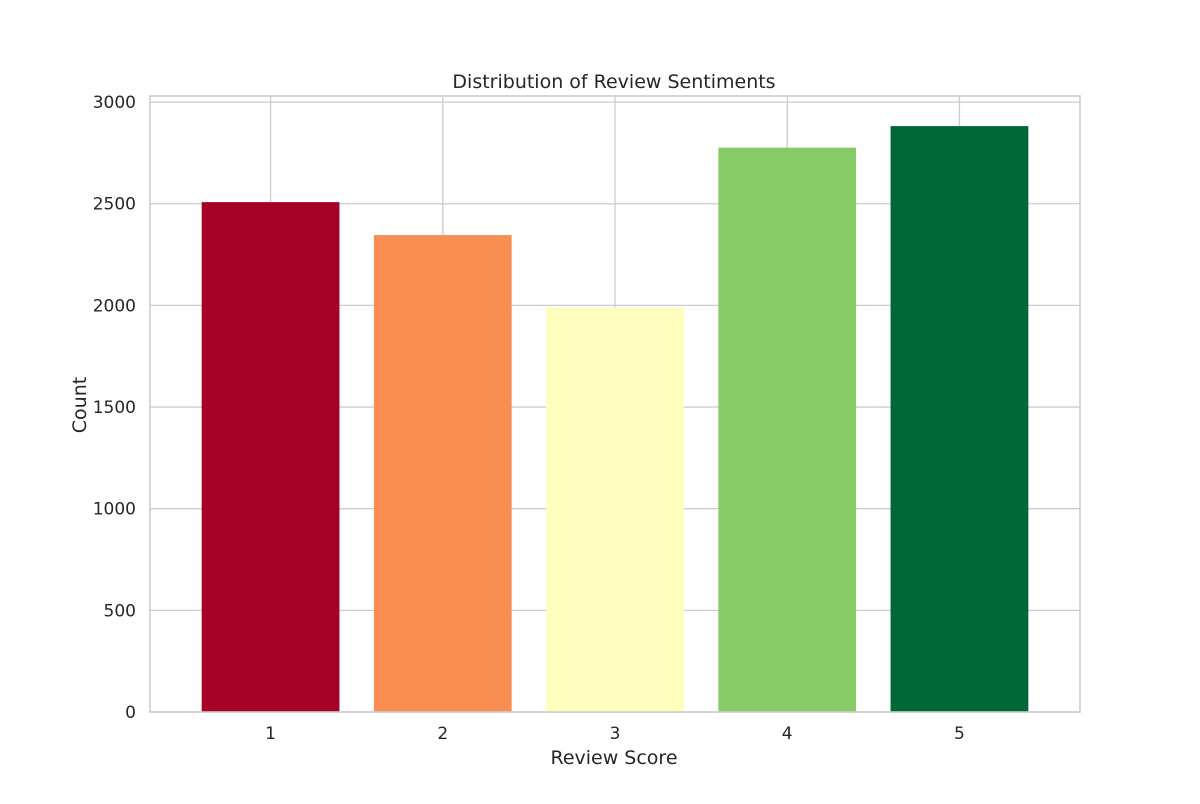 The height and width of the screenshot is (804, 1200). Describe the element at coordinates (120, 611) in the screenshot. I see `y-tick-label: 500` at that location.